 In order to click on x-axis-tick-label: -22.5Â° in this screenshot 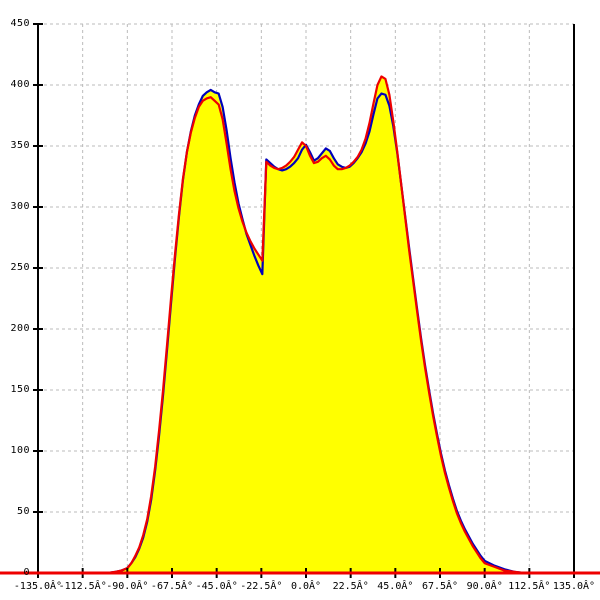, I will do `click(261, 586)`.